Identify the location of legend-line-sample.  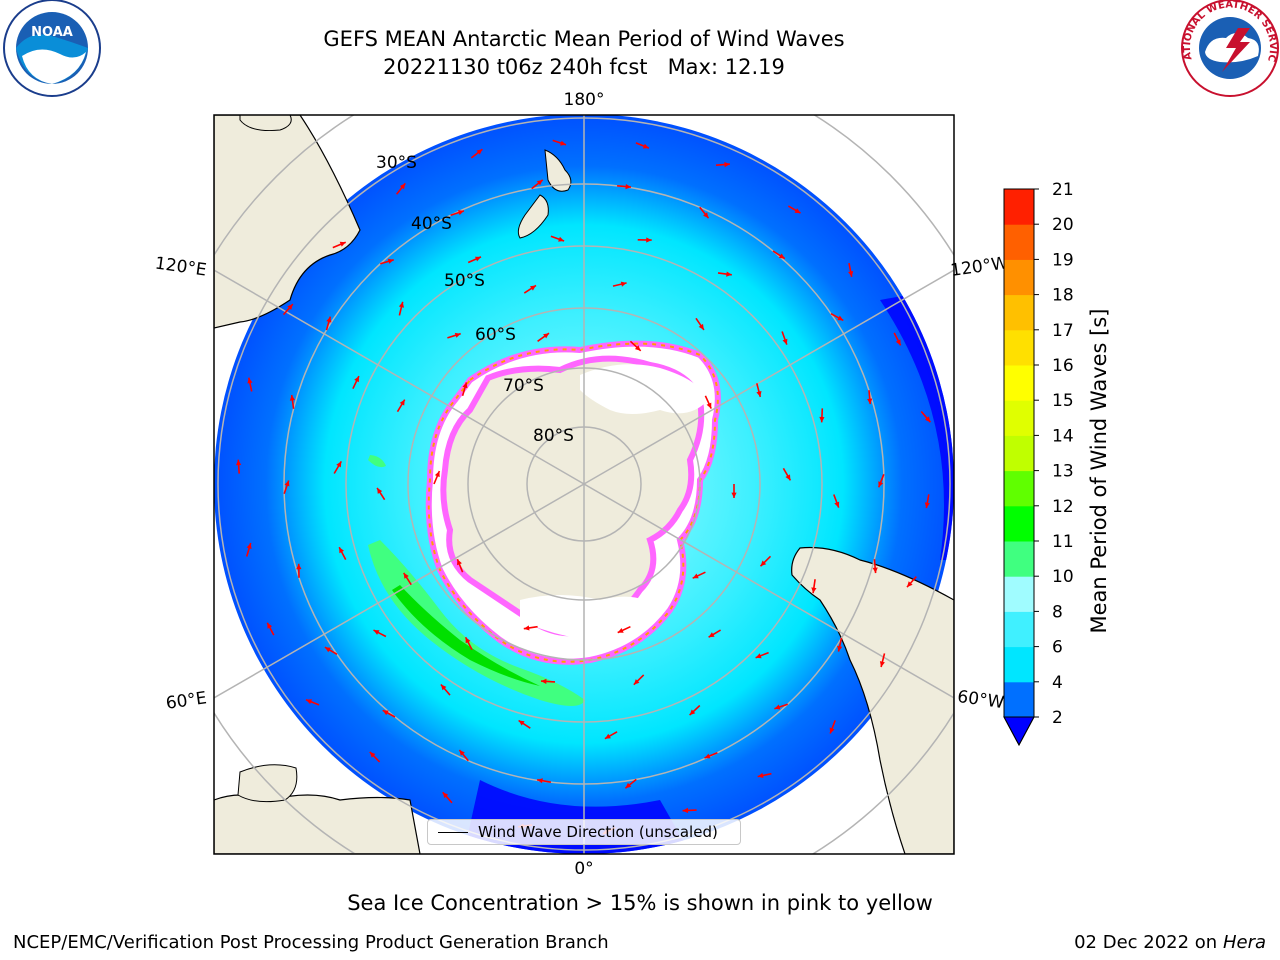
(453, 832).